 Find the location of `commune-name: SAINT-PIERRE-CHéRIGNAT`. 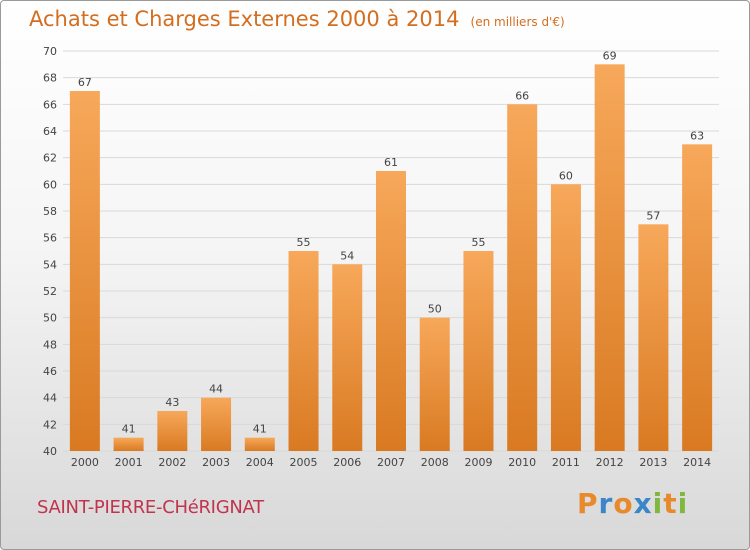

commune-name: SAINT-PIERRE-CHéRIGNAT is located at coordinates (150, 507).